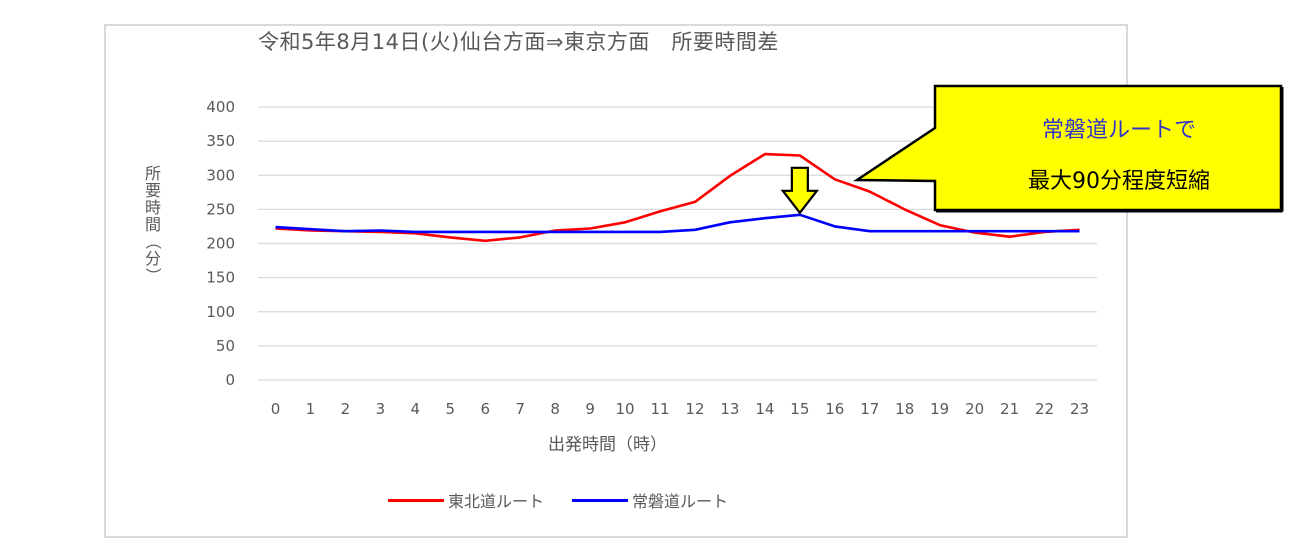 The image size is (1289, 550). I want to click on x-tick-label: 2, so click(346, 409).